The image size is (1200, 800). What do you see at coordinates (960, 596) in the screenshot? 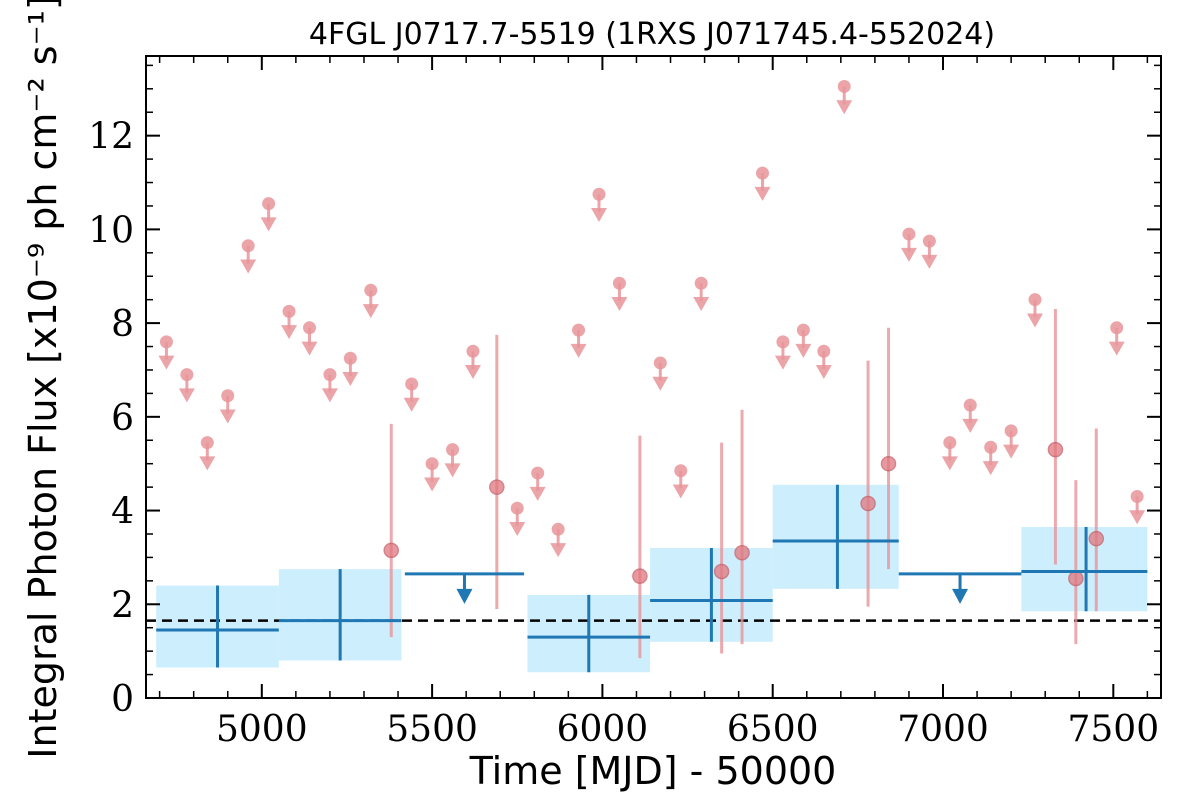
I see `coarse-upper-limit-arrow` at bounding box center [960, 596].